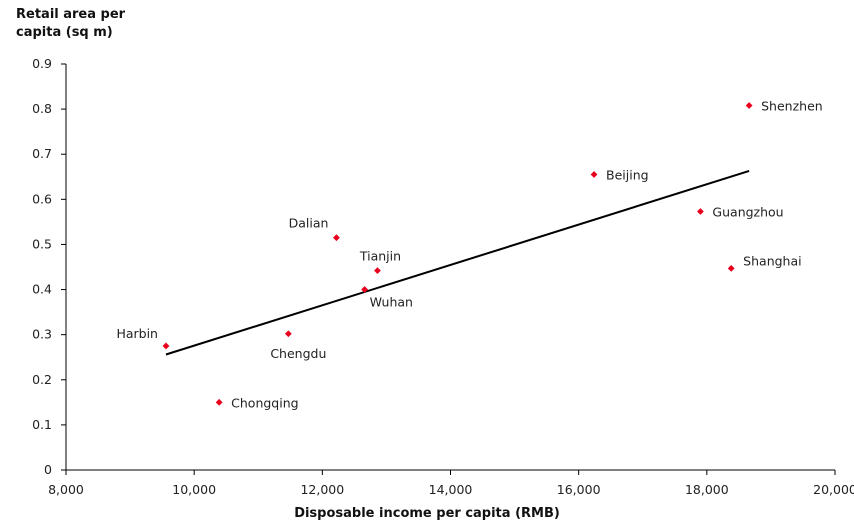 Image resolution: width=854 pixels, height=529 pixels. What do you see at coordinates (48, 469) in the screenshot?
I see `y-tick-label: 0` at bounding box center [48, 469].